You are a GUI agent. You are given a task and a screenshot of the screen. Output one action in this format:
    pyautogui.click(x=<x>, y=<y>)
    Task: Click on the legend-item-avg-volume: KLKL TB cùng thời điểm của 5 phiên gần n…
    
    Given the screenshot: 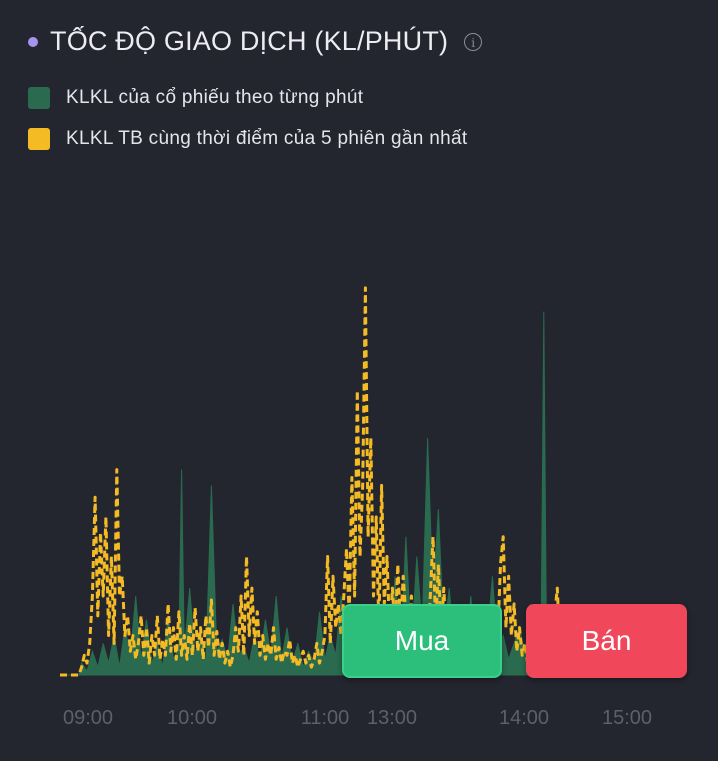 What is the action you would take?
    pyautogui.click(x=247, y=139)
    